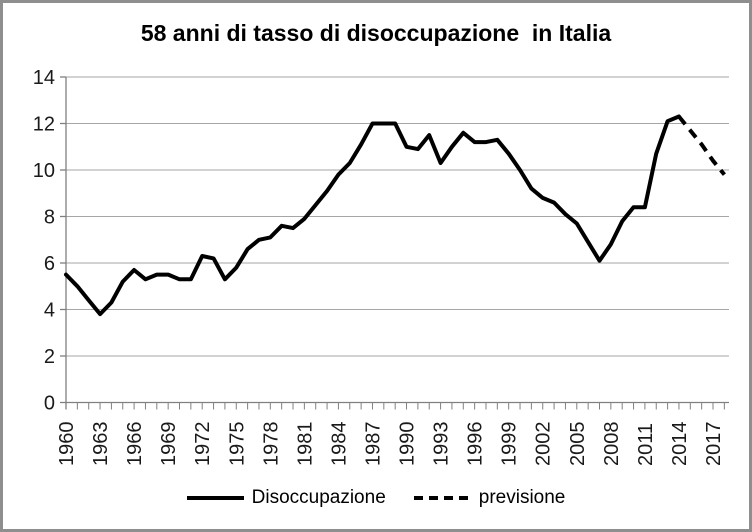 Image resolution: width=752 pixels, height=532 pixels. I want to click on x-axis-label: 1984, so click(339, 444).